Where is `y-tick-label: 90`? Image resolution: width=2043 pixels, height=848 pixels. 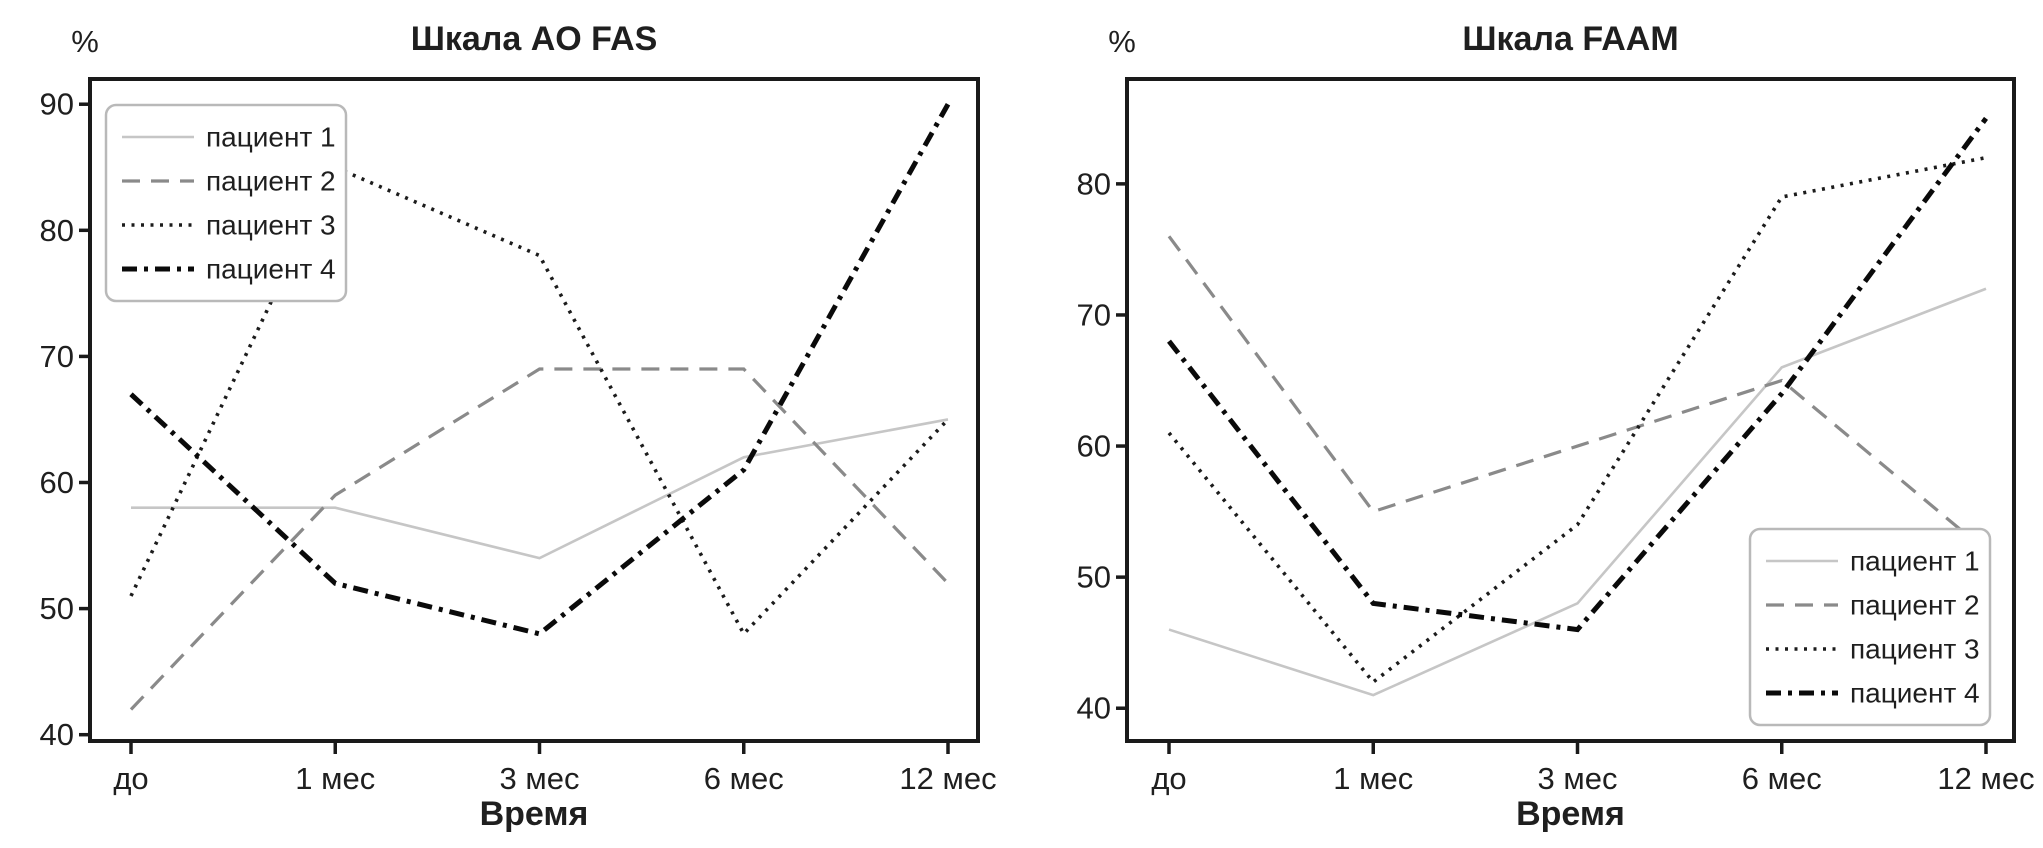
y-tick-label: 90 is located at coordinates (57, 104).